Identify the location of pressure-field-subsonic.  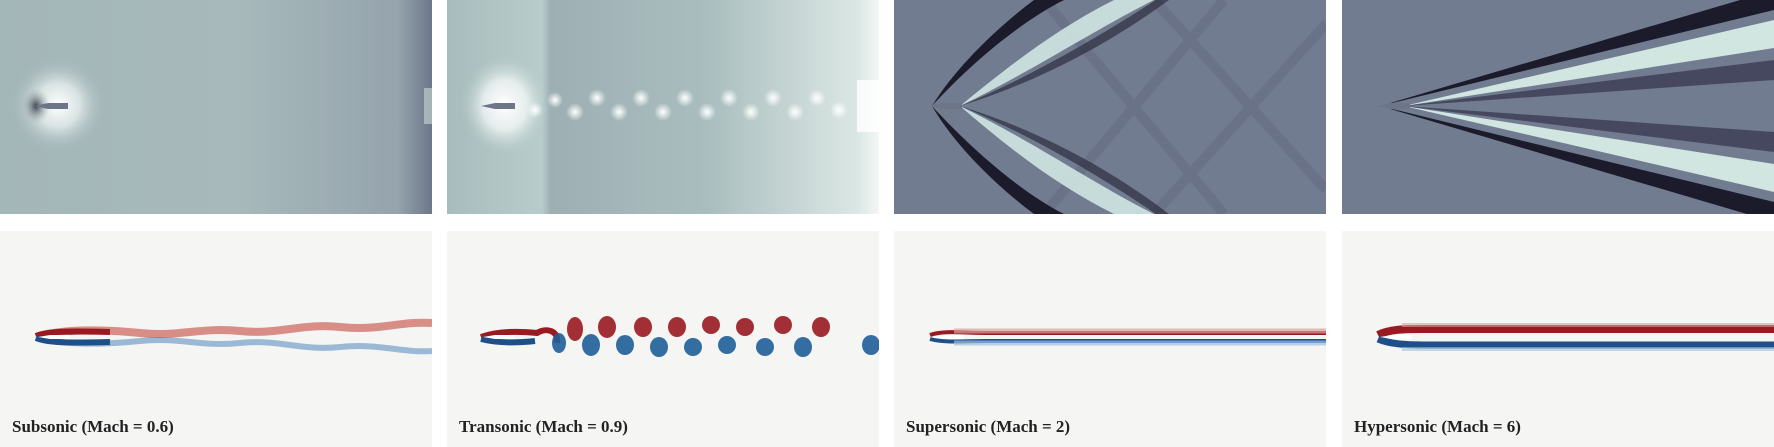
(216, 107).